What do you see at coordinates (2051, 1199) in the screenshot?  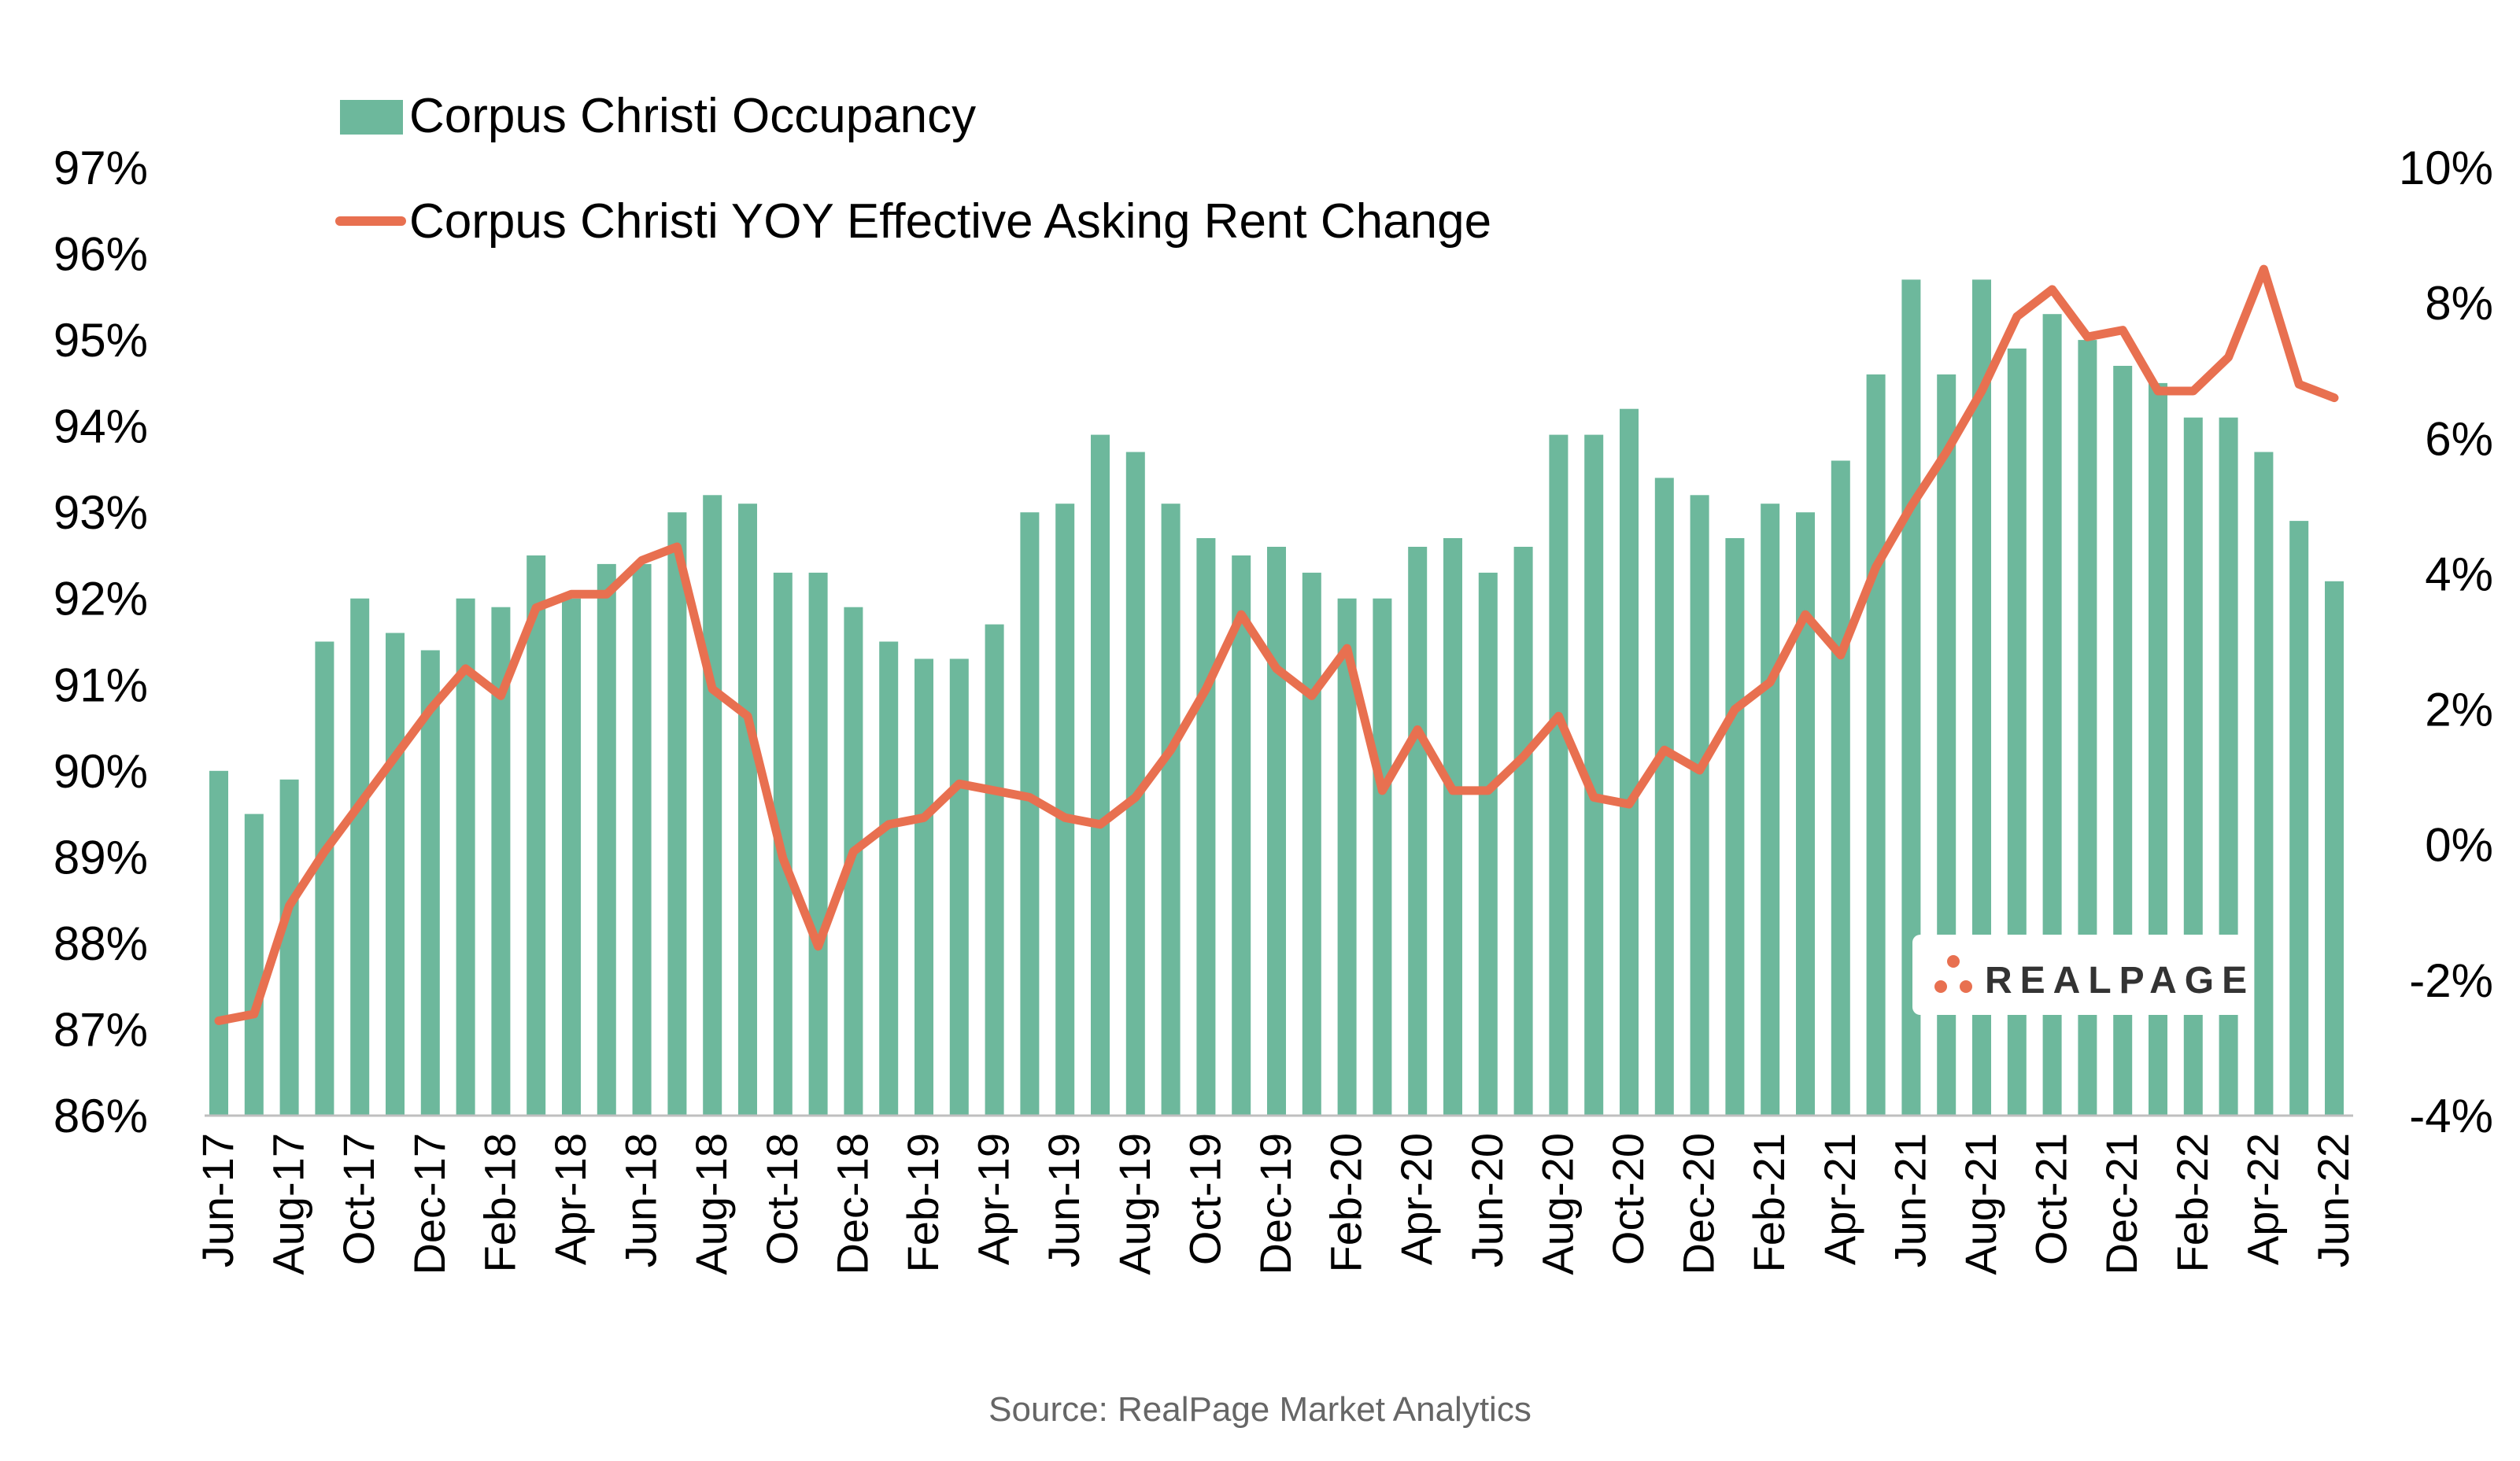 I see `x-tick-Oct-21: Oct-21` at bounding box center [2051, 1199].